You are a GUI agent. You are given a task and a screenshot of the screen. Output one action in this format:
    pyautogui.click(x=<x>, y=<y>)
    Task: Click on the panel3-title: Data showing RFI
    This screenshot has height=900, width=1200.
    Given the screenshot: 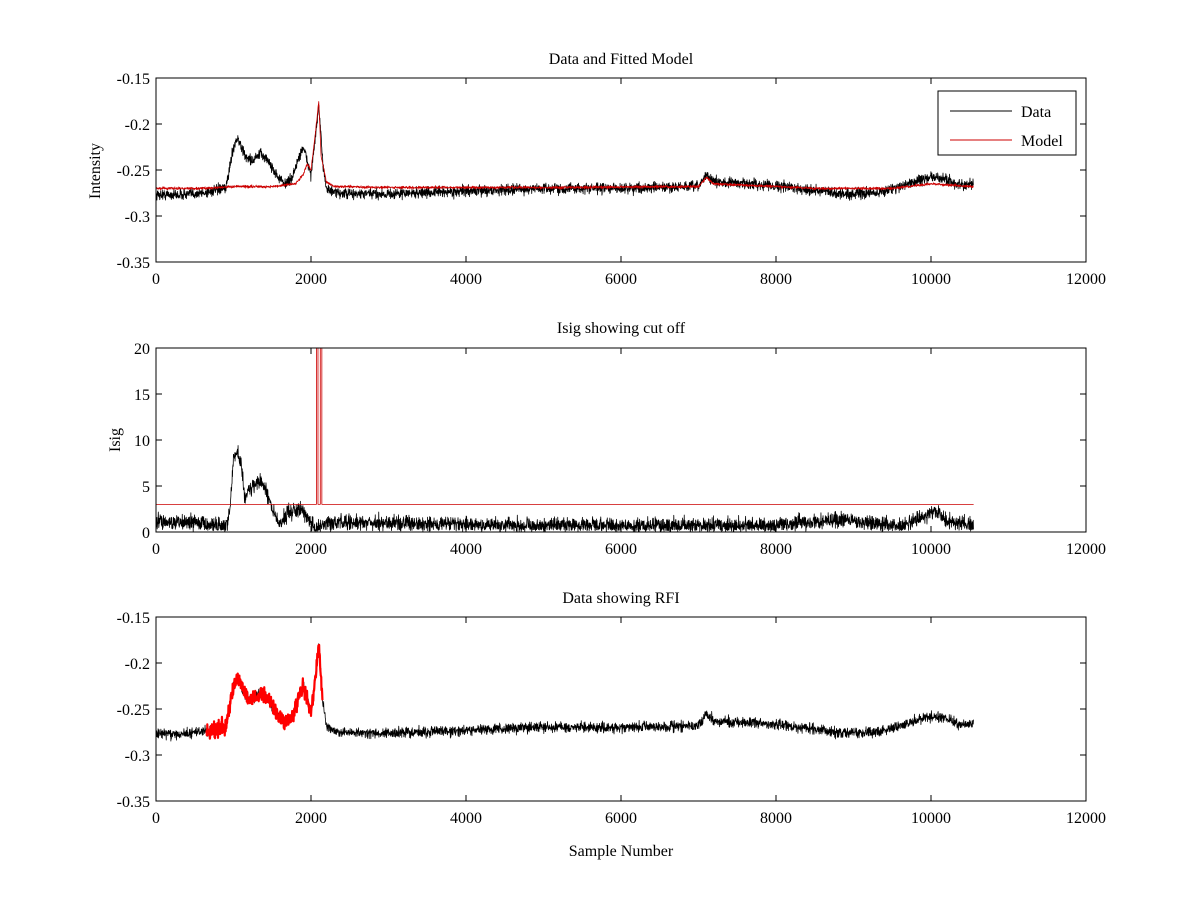 What is the action you would take?
    pyautogui.click(x=620, y=598)
    